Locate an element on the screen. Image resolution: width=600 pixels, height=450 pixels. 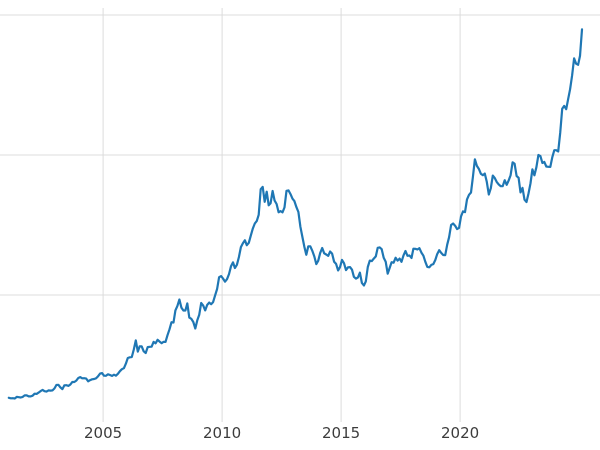
x-tick-label: 2005 is located at coordinates (103, 433).